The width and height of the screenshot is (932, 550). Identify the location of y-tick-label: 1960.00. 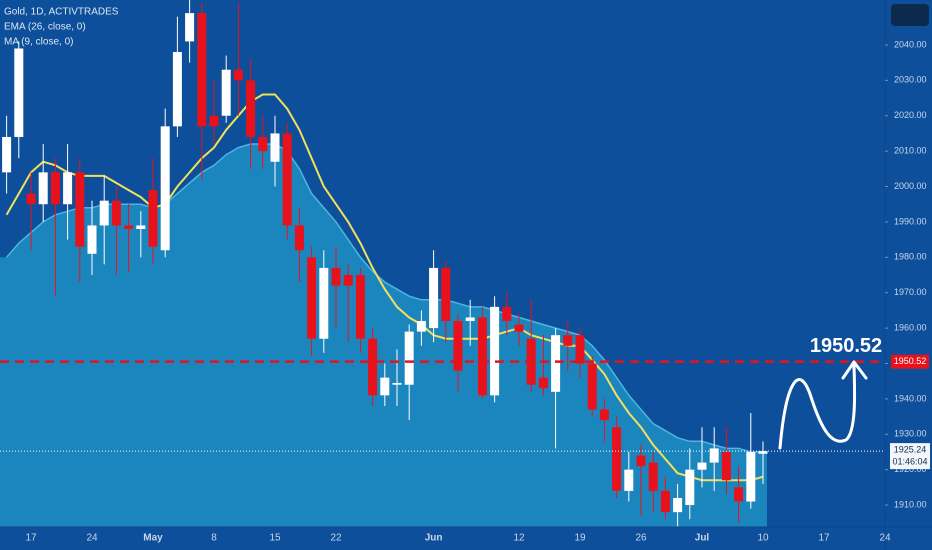
(910, 327).